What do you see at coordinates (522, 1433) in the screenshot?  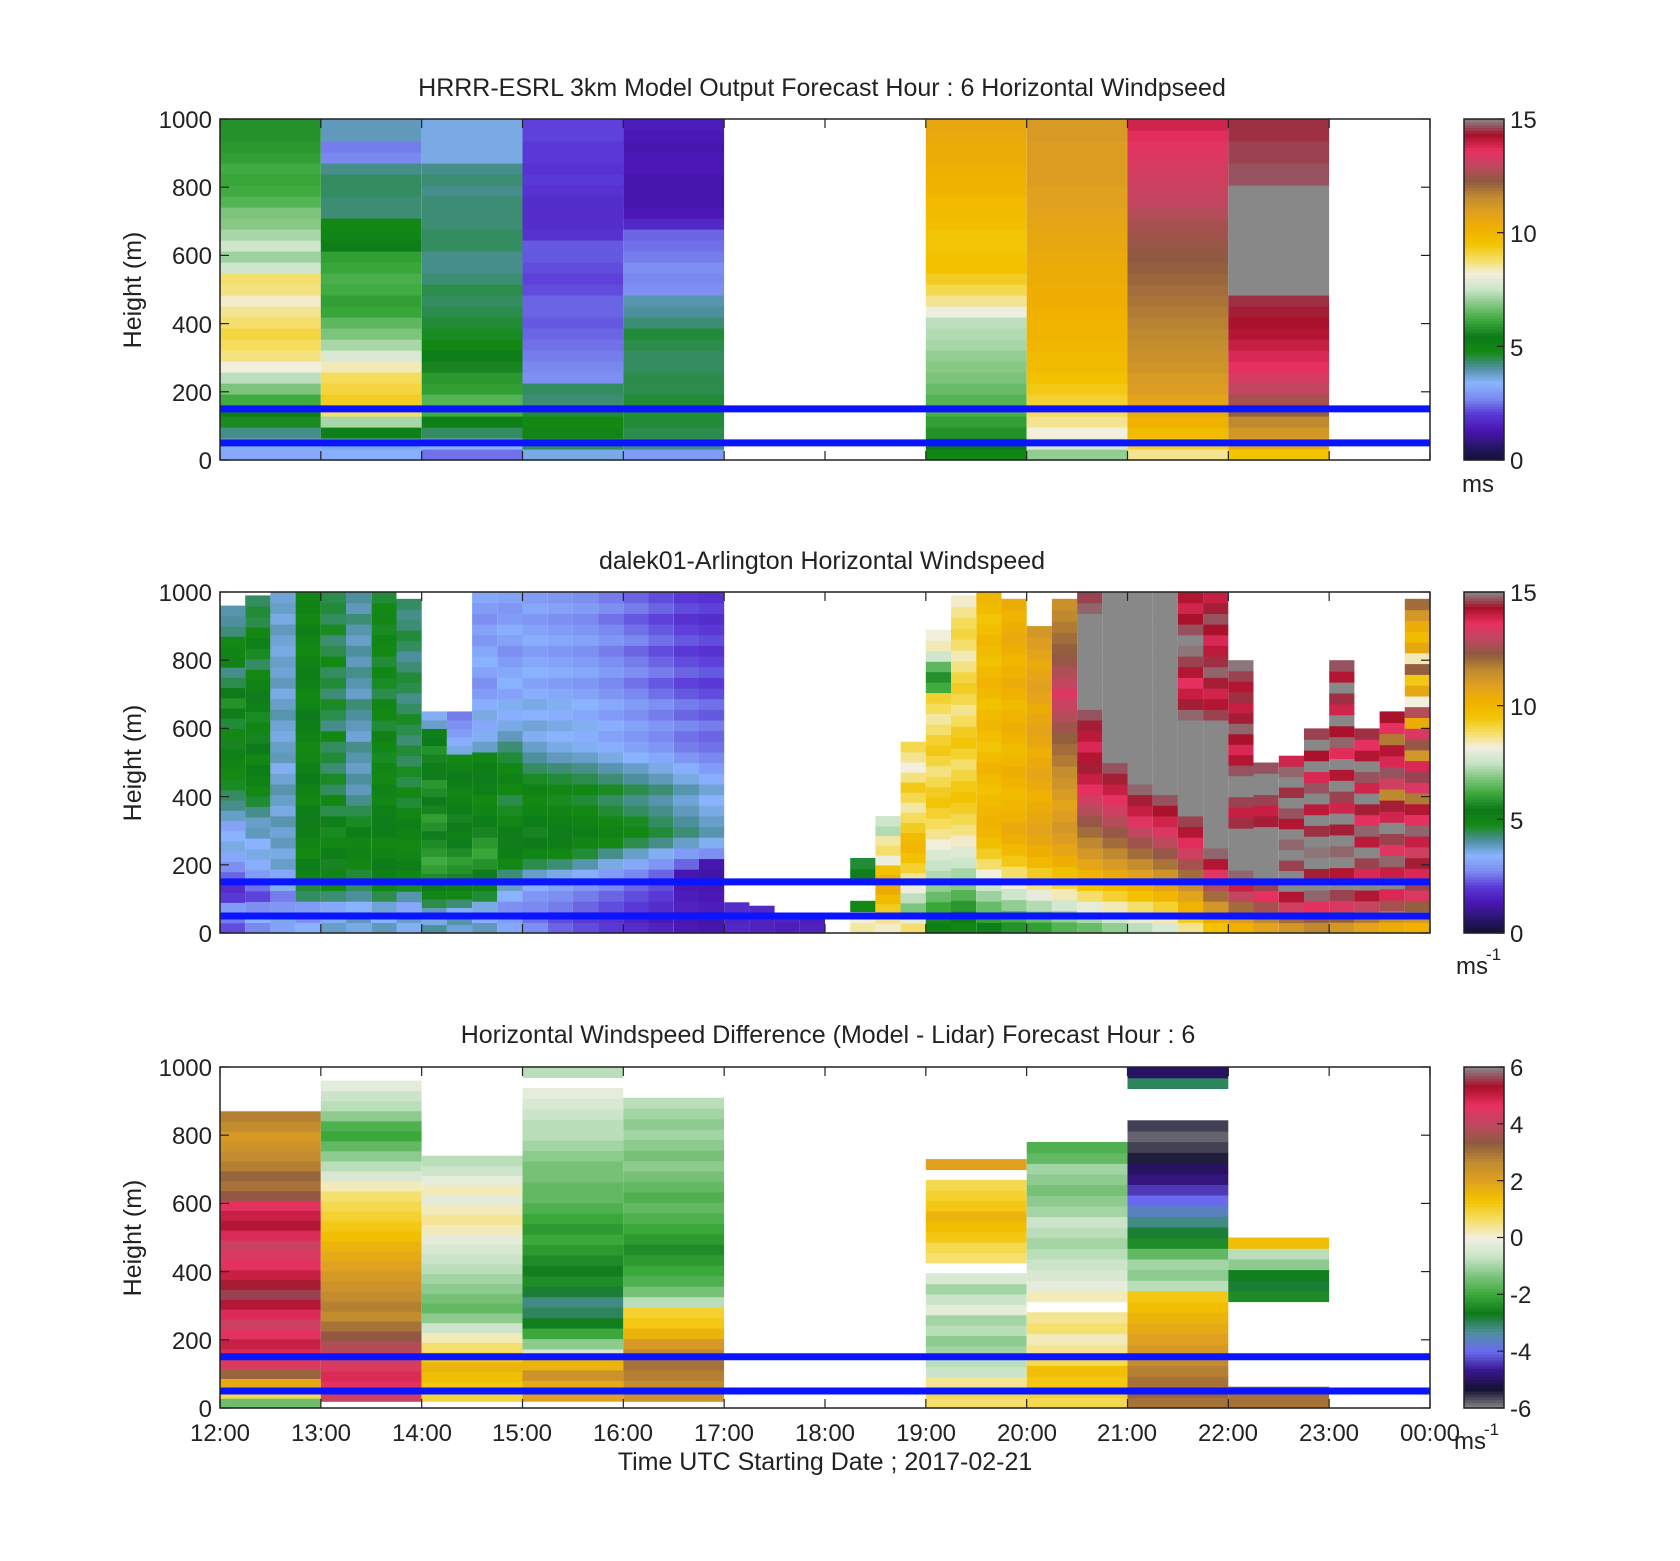 I see `x-tick-label: 15:00` at bounding box center [522, 1433].